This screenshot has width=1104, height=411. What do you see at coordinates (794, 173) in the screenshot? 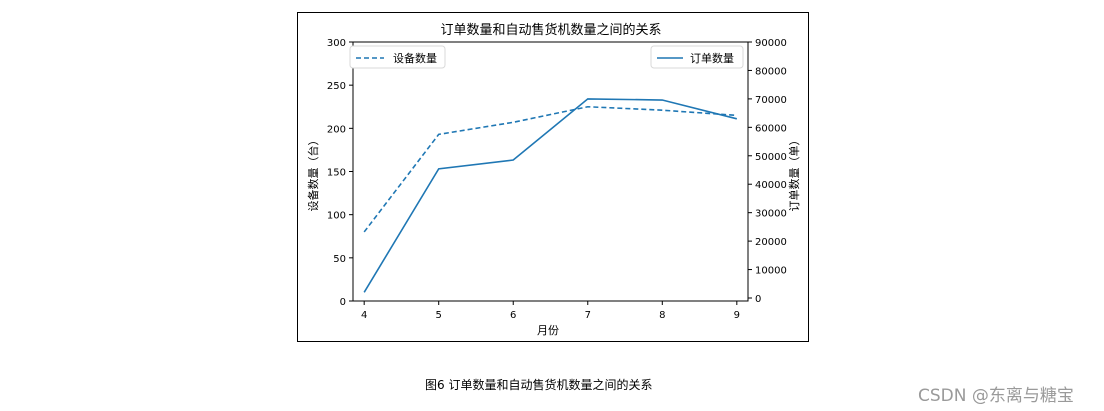
I see `right-y-axis-label: 订单数量（单）` at bounding box center [794, 173].